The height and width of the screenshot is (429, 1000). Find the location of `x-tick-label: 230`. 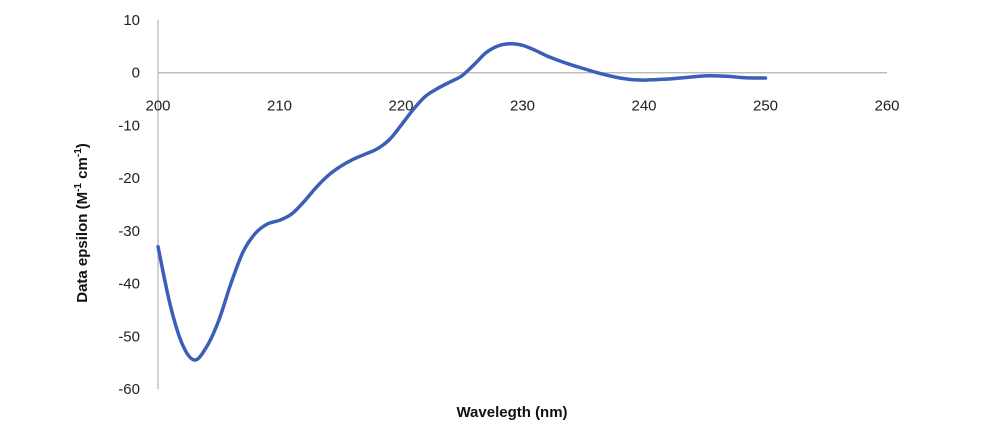

x-tick-label: 230 is located at coordinates (522, 106).